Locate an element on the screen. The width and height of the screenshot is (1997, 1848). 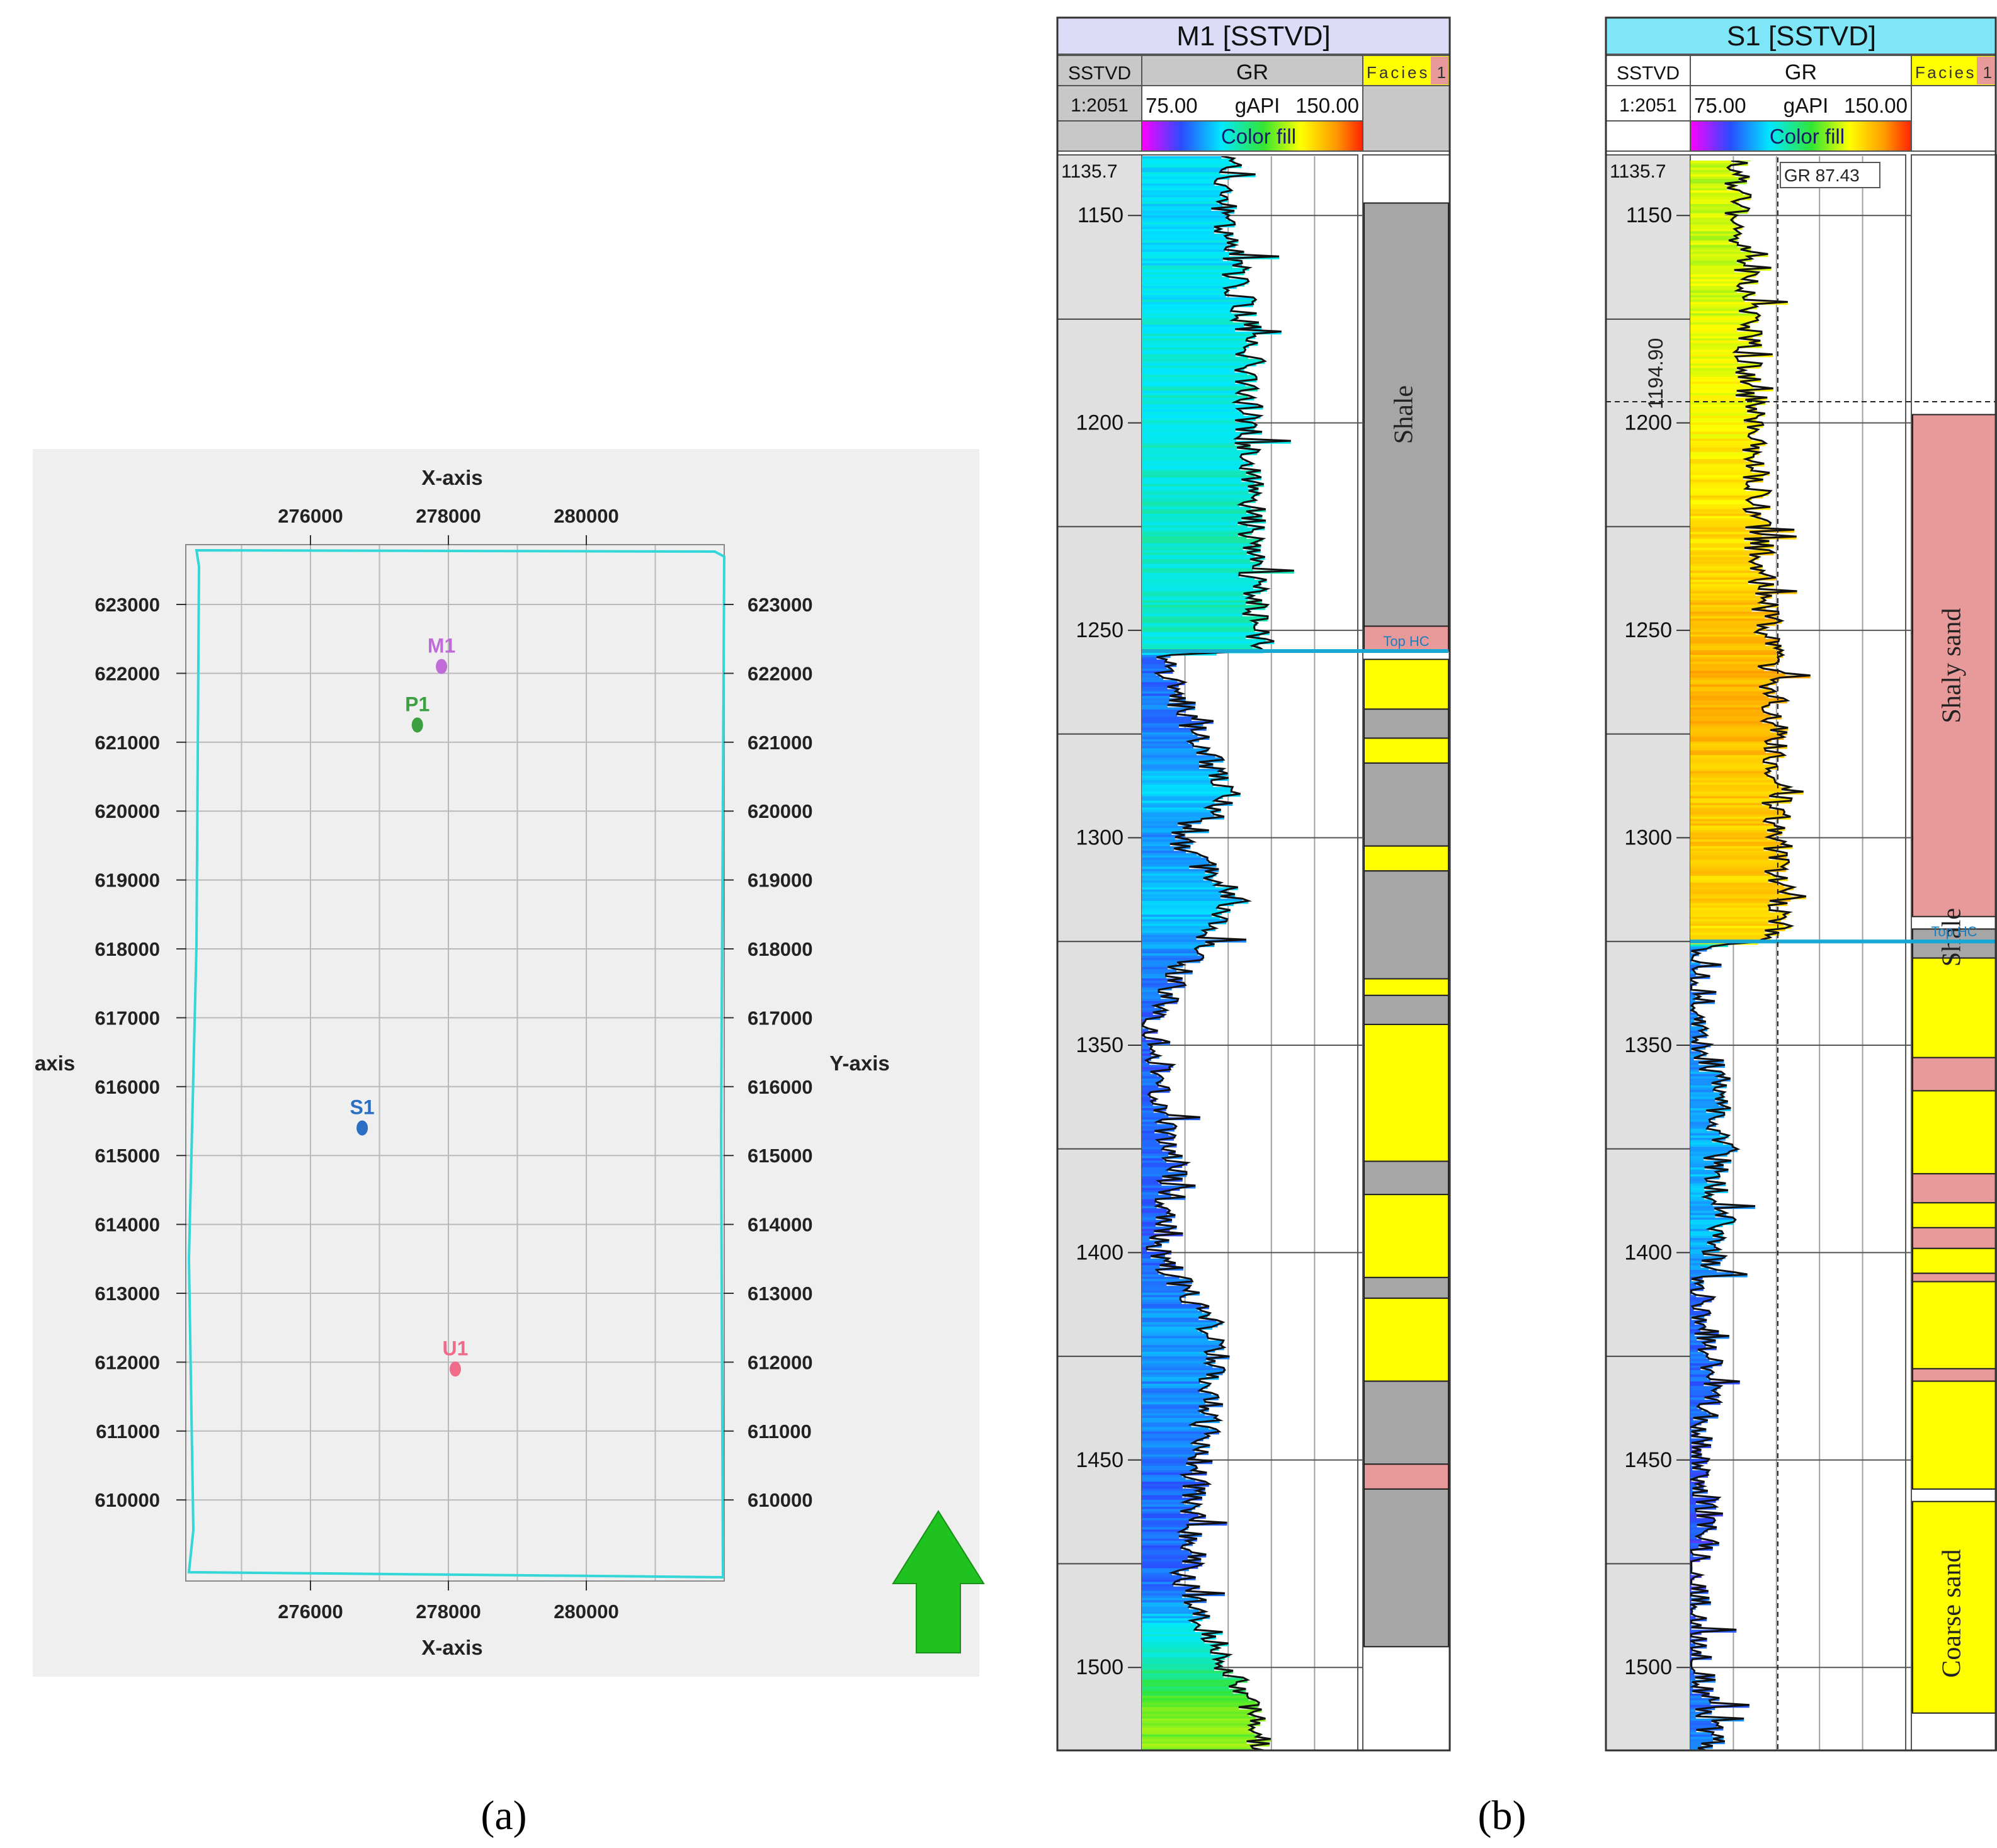
depth-tick-label: 1500 is located at coordinates (1648, 1667).